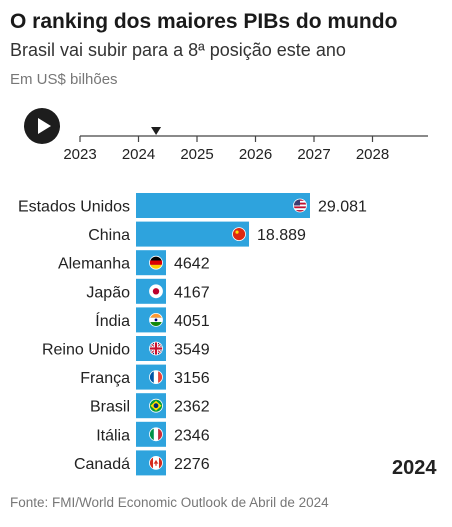 This screenshot has height=527, width=452. I want to click on bar-category-label: Estados Unidos, so click(74, 207).